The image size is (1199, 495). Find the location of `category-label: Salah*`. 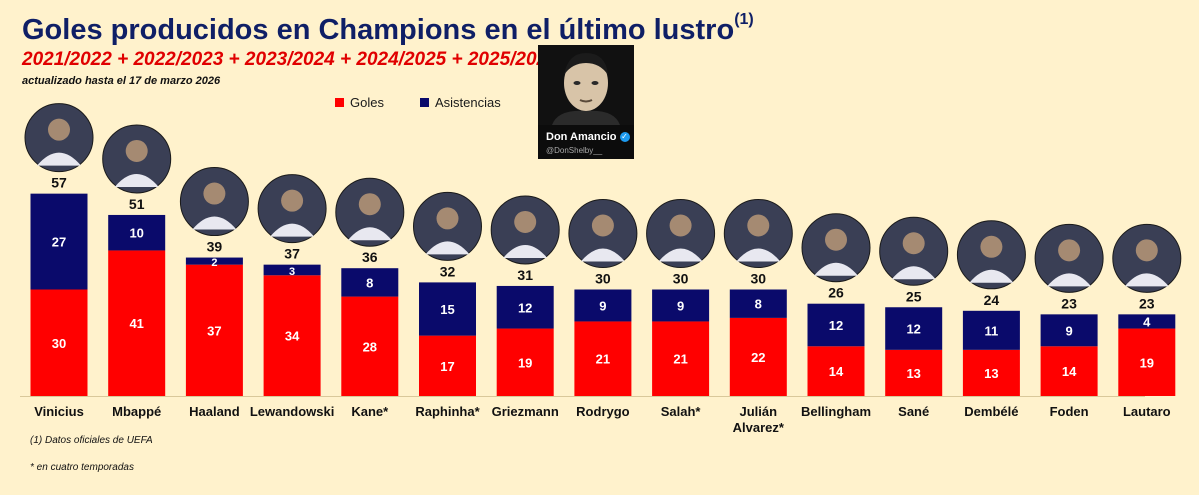

category-label: Salah* is located at coordinates (681, 411).